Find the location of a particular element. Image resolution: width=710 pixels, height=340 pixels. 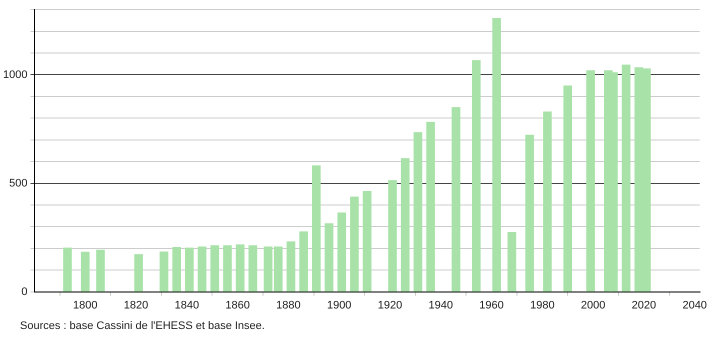

source-note: Sources : base Cassini de l'EHESS et base Insee. is located at coordinates (142, 326).